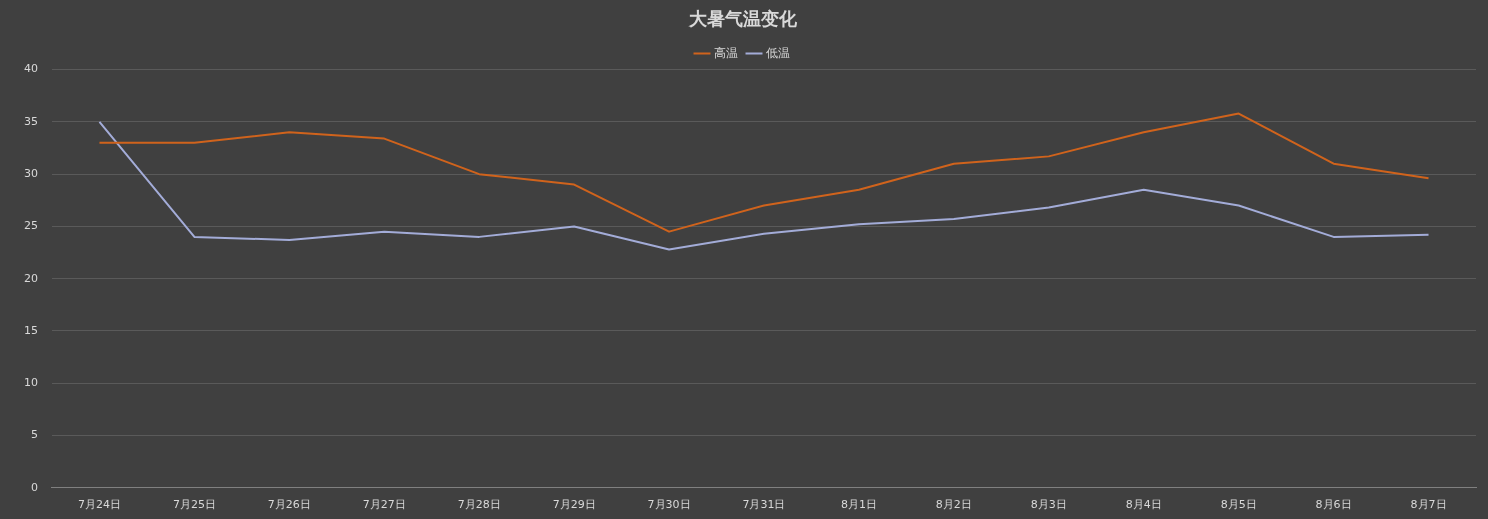  What do you see at coordinates (1238, 505) in the screenshot?
I see `x-tick-label: 8月5日` at bounding box center [1238, 505].